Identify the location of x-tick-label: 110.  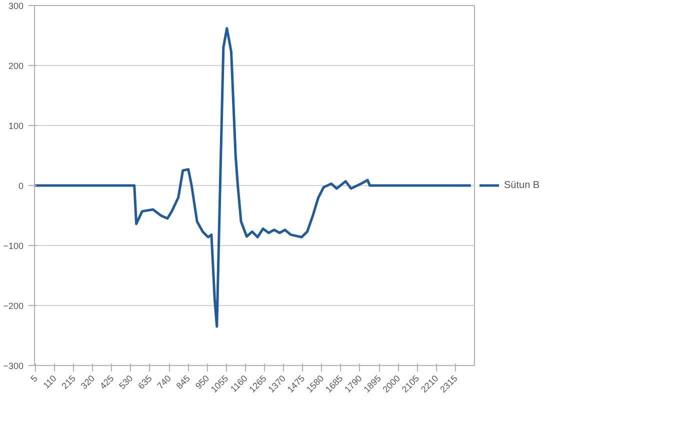
(49, 382).